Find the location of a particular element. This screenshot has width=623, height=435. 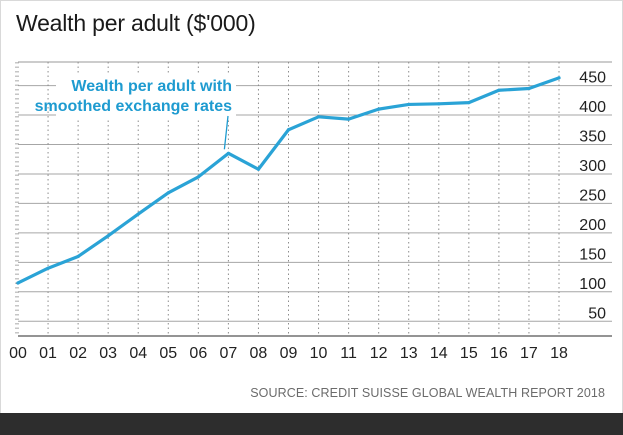

x-tick-label: 01 is located at coordinates (48, 353).